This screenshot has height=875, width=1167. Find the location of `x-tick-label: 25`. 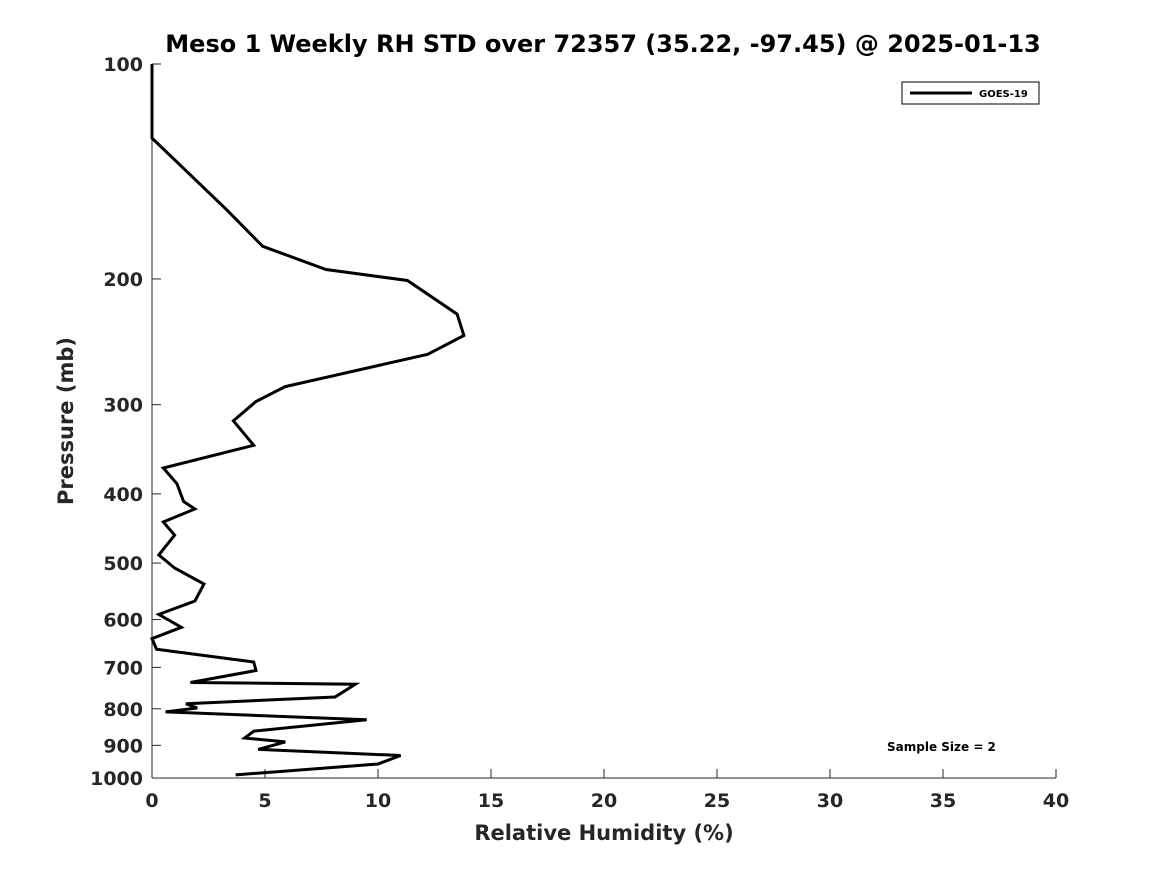

x-tick-label: 25 is located at coordinates (717, 801).